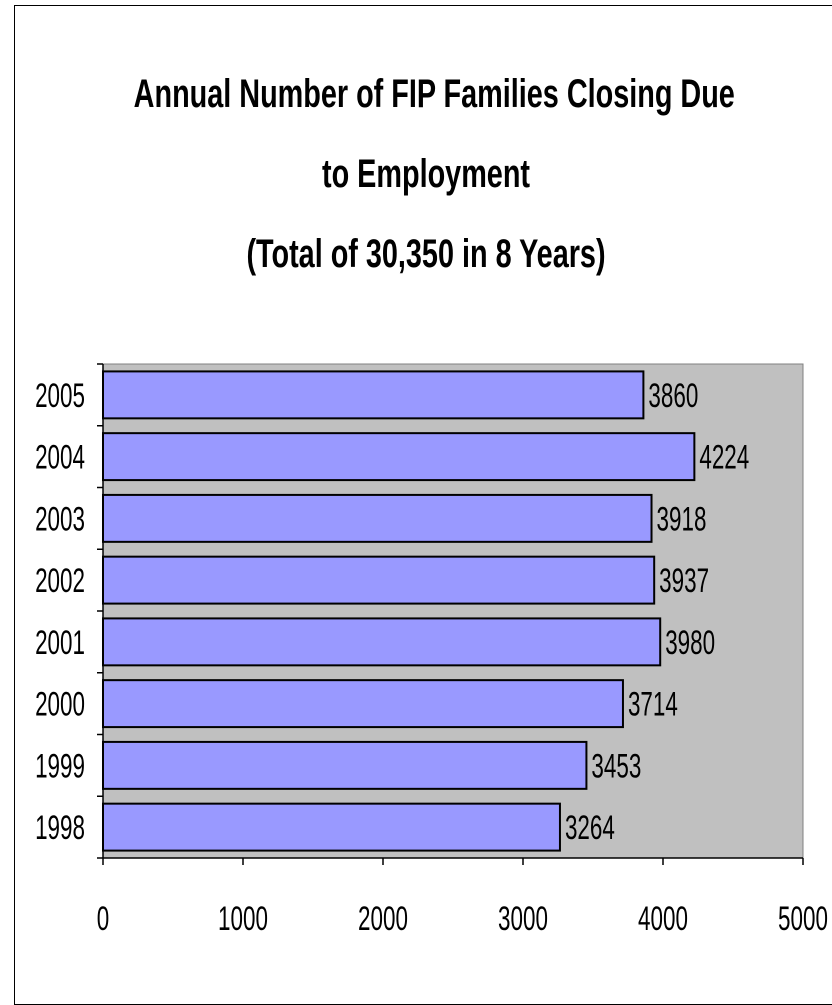 This screenshot has width=832, height=1005. Describe the element at coordinates (103, 919) in the screenshot. I see `x-tick-label-0: 0` at that location.